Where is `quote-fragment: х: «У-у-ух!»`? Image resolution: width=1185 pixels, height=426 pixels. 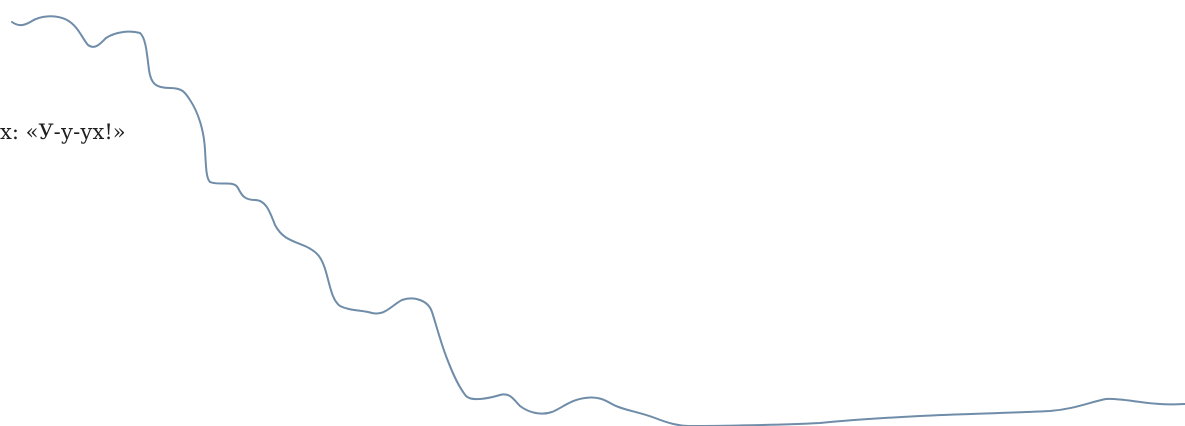
quote-fragment: х: «У-у-ух!» is located at coordinates (63, 132).